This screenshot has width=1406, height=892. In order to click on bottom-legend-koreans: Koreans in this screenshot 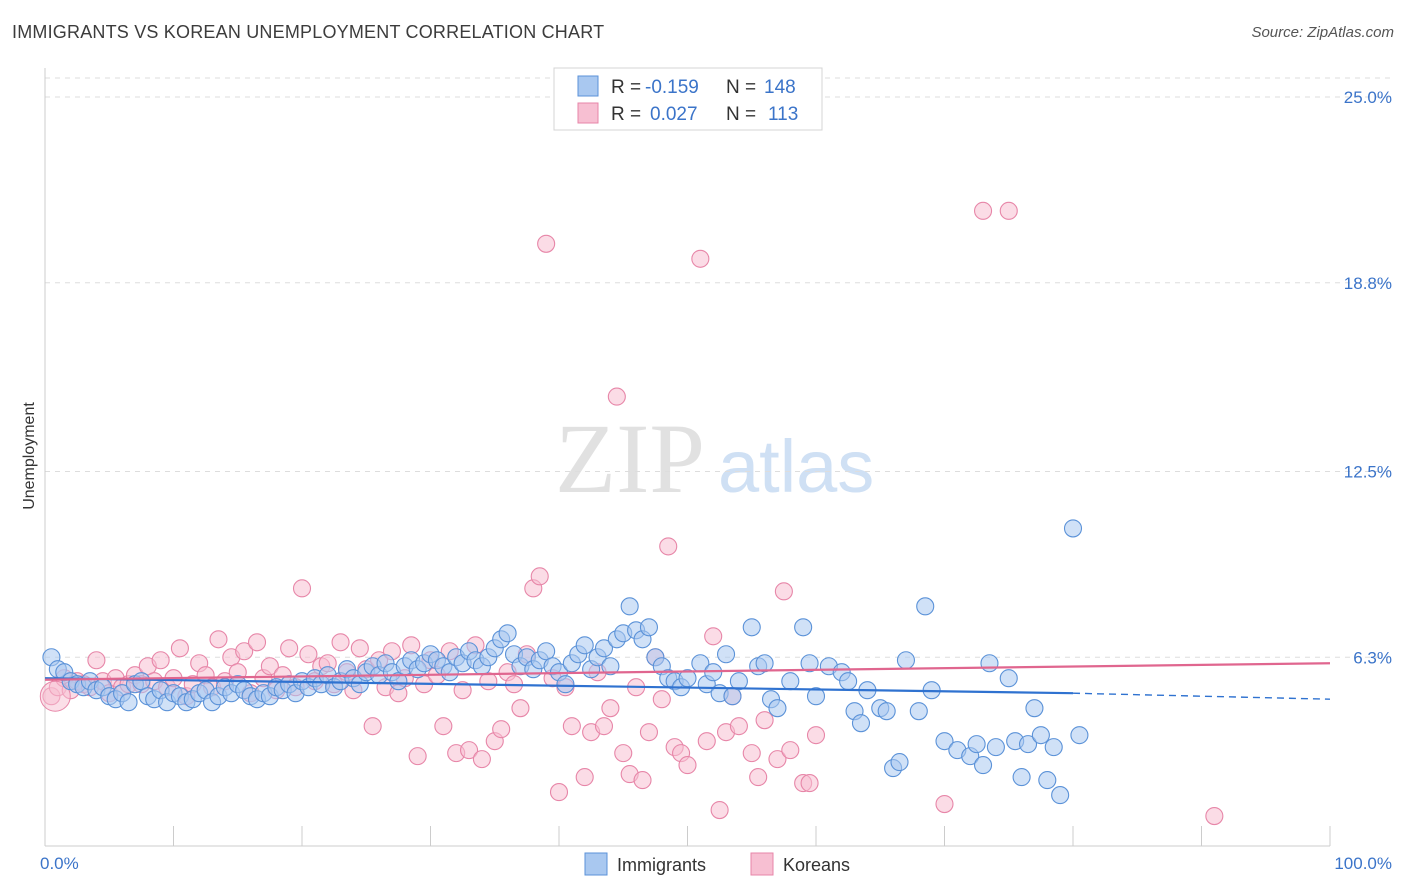, I will do `click(816, 865)`.